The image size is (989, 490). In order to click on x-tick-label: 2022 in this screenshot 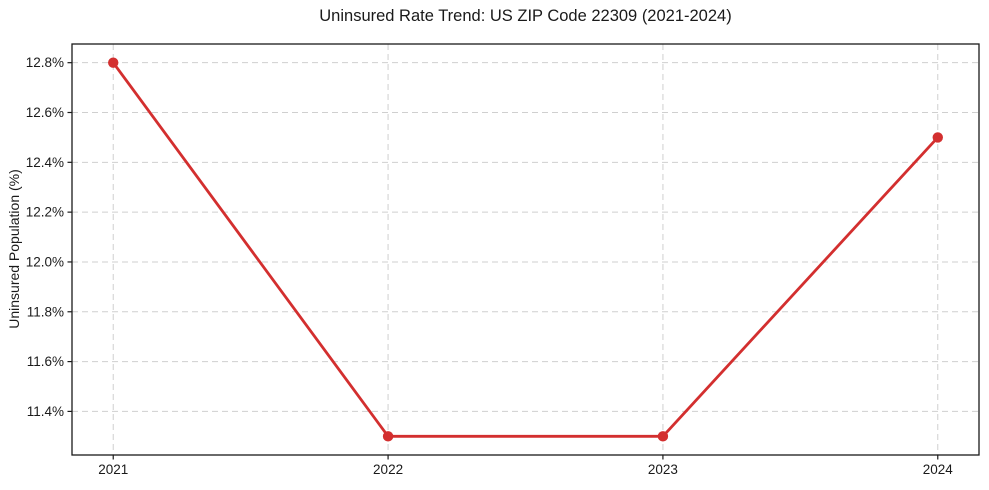, I will do `click(388, 469)`.